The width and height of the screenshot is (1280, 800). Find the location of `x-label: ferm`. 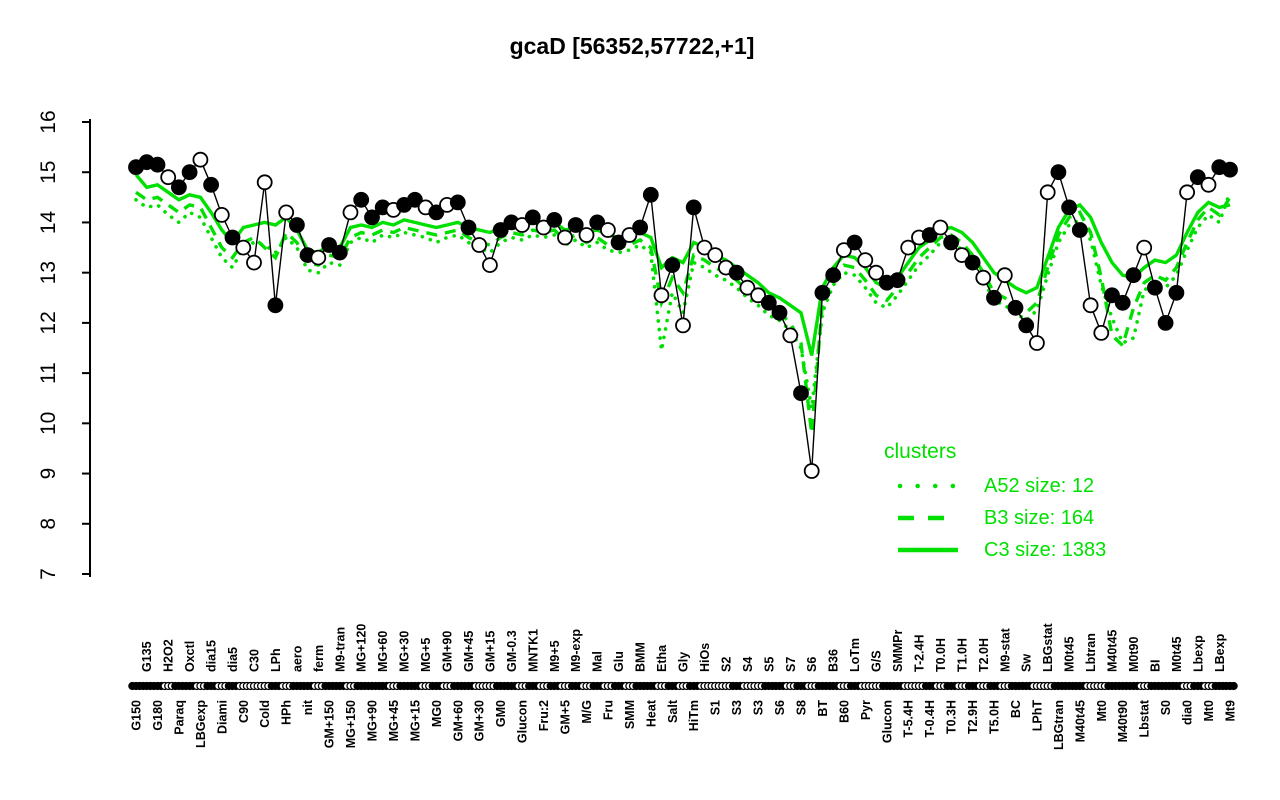

x-label: ferm is located at coordinates (319, 658).